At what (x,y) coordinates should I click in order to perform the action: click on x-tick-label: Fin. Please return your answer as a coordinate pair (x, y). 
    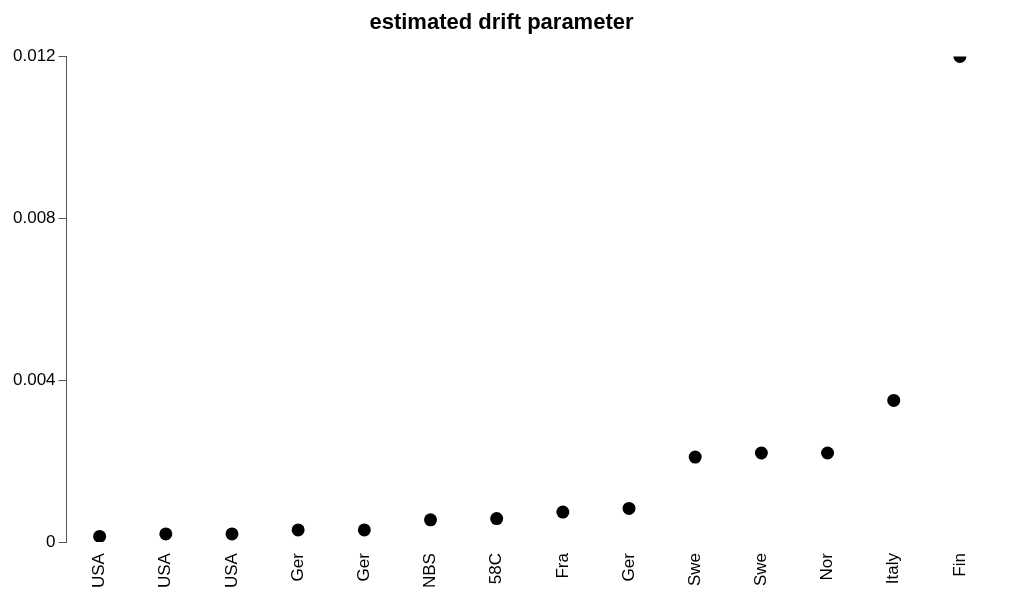
    Looking at the image, I should click on (959, 565).